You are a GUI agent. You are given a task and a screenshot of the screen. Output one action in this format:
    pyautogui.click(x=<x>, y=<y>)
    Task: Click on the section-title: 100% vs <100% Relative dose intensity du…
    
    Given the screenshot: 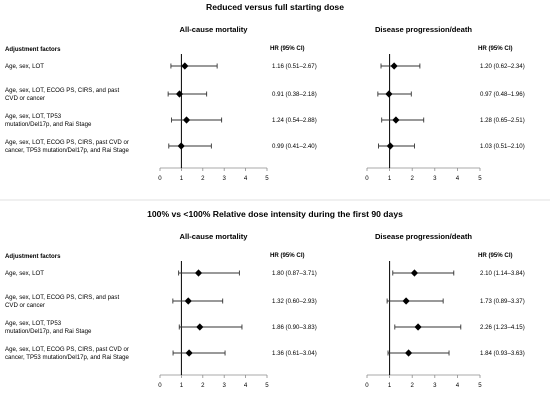 What is the action you would take?
    pyautogui.click(x=275, y=214)
    